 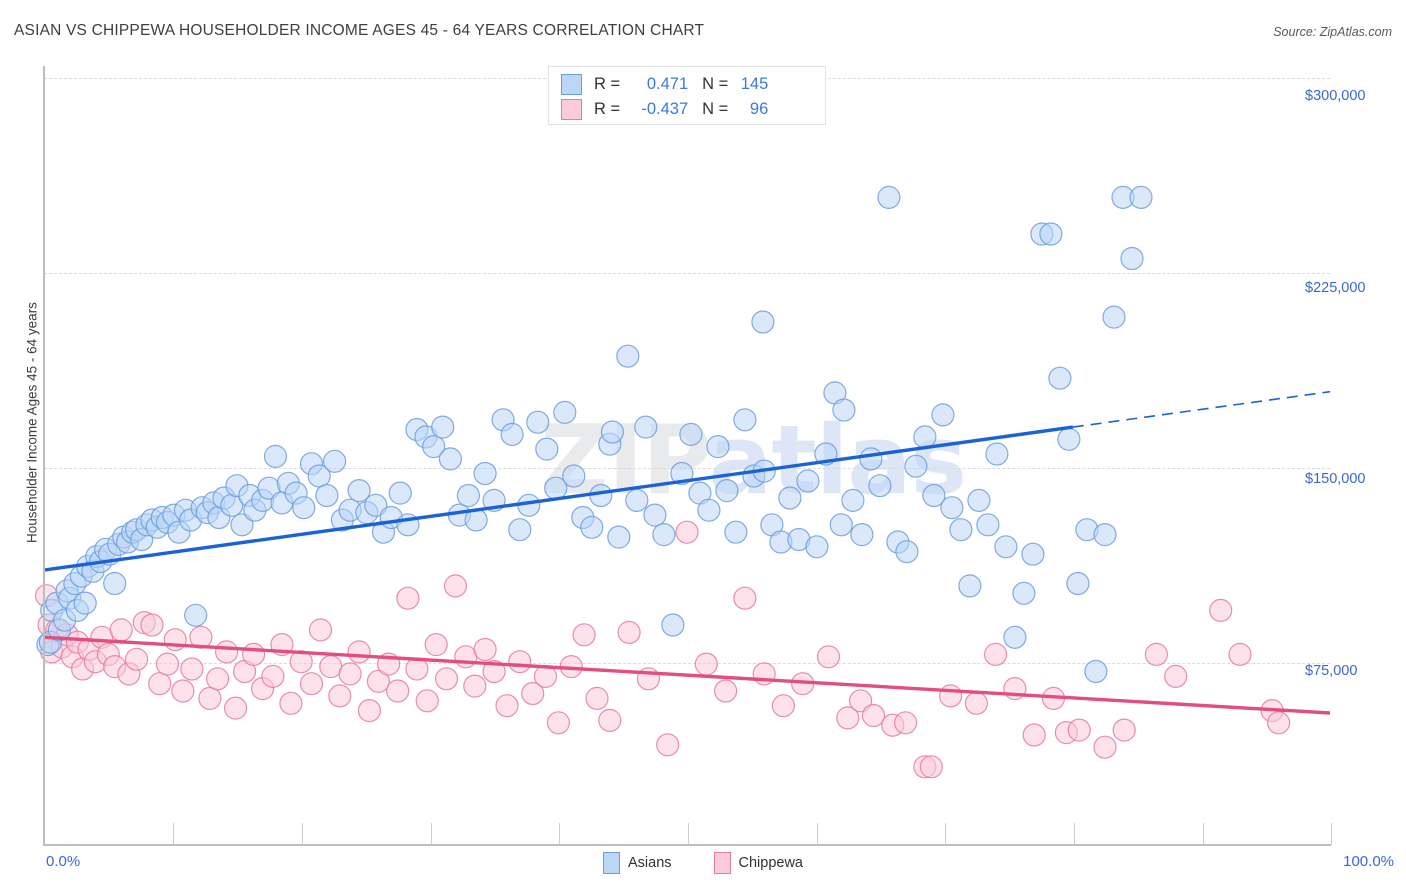 I want to click on legend-item-asians: Asians, so click(x=637, y=863).